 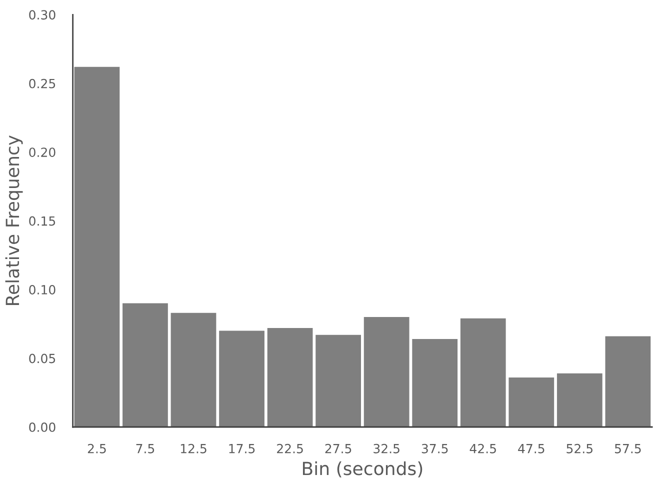 I want to click on x-tick-label: 12.5, so click(x=193, y=449).